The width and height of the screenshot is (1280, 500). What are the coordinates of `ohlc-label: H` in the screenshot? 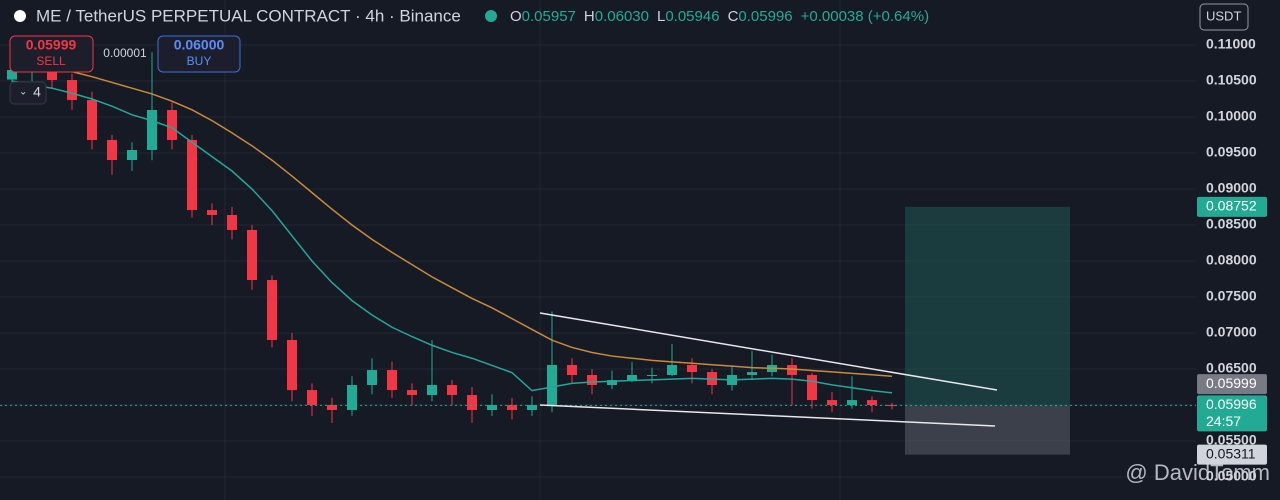 It's located at (589, 16).